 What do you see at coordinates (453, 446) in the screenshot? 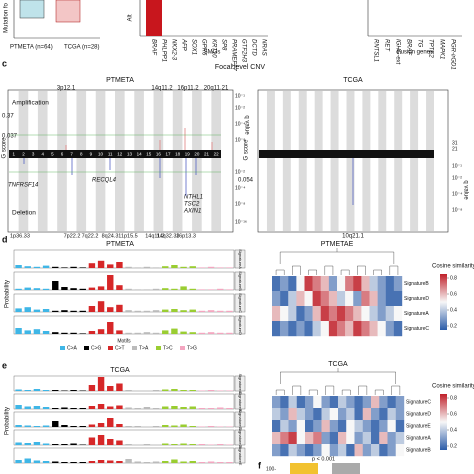
I see `colorbar-label: 0.2` at bounding box center [453, 446].